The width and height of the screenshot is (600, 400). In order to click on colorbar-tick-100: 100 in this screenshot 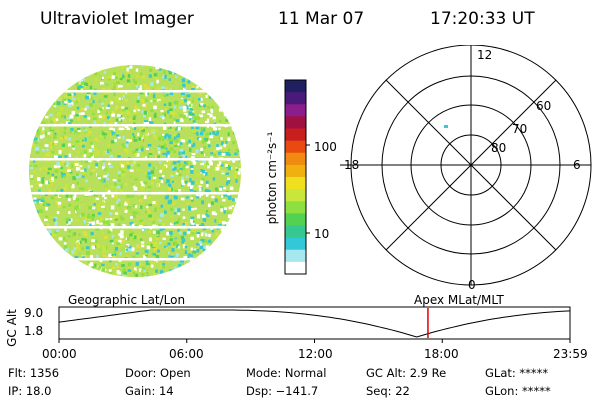, I will do `click(325, 147)`.